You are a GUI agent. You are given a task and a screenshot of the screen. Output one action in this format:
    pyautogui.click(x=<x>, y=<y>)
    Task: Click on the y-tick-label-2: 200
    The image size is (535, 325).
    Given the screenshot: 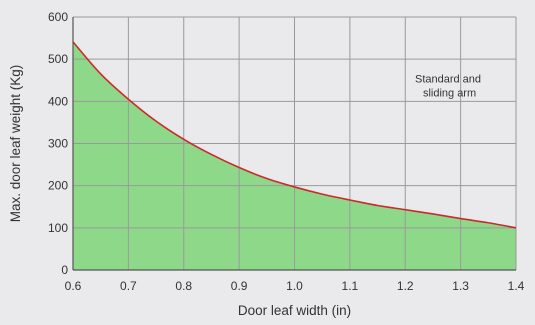 What is the action you would take?
    pyautogui.click(x=58, y=186)
    